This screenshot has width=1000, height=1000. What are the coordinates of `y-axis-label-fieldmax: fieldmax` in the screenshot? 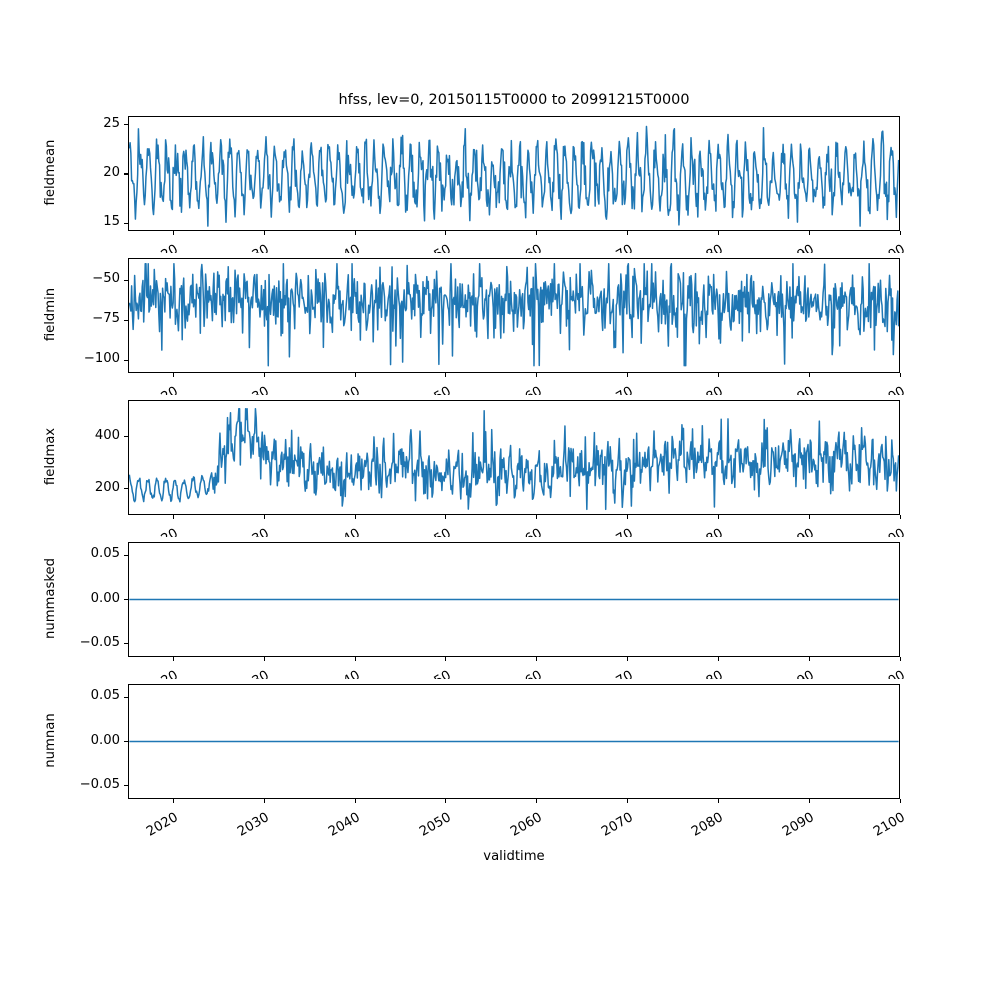 It's located at (50, 456).